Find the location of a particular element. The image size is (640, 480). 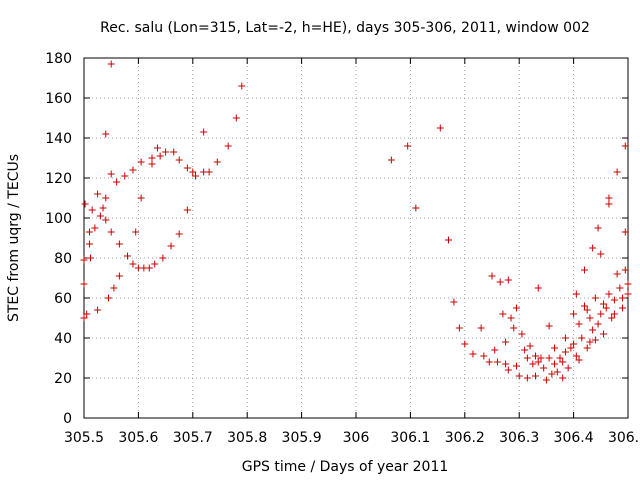

x-tick-label: 305.5 is located at coordinates (84, 438).